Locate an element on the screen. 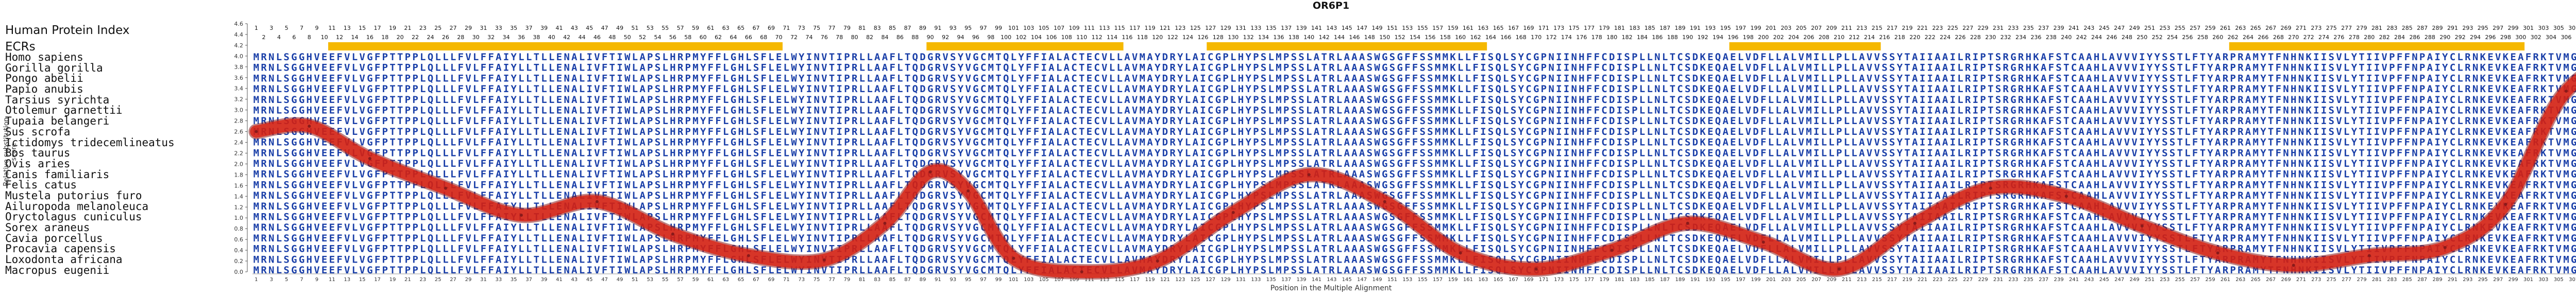 Image resolution: width=2576 pixels, height=296 pixels. hpi-number: 94 is located at coordinates (960, 37).